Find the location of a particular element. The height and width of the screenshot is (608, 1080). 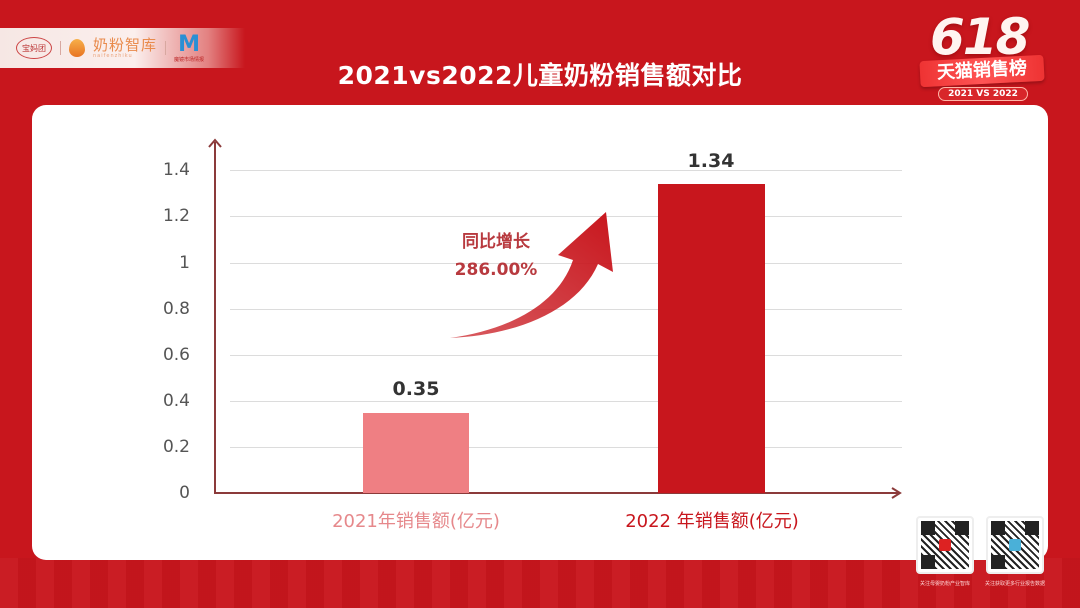

flame-icon is located at coordinates (77, 48).